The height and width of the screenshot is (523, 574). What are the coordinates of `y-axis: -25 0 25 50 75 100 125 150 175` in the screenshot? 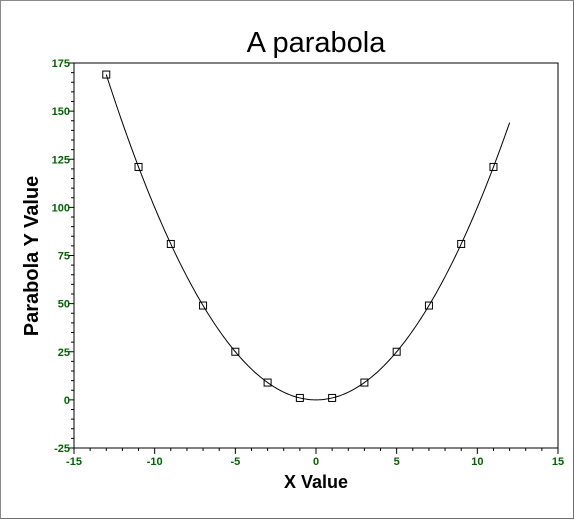 It's located at (63, 256).